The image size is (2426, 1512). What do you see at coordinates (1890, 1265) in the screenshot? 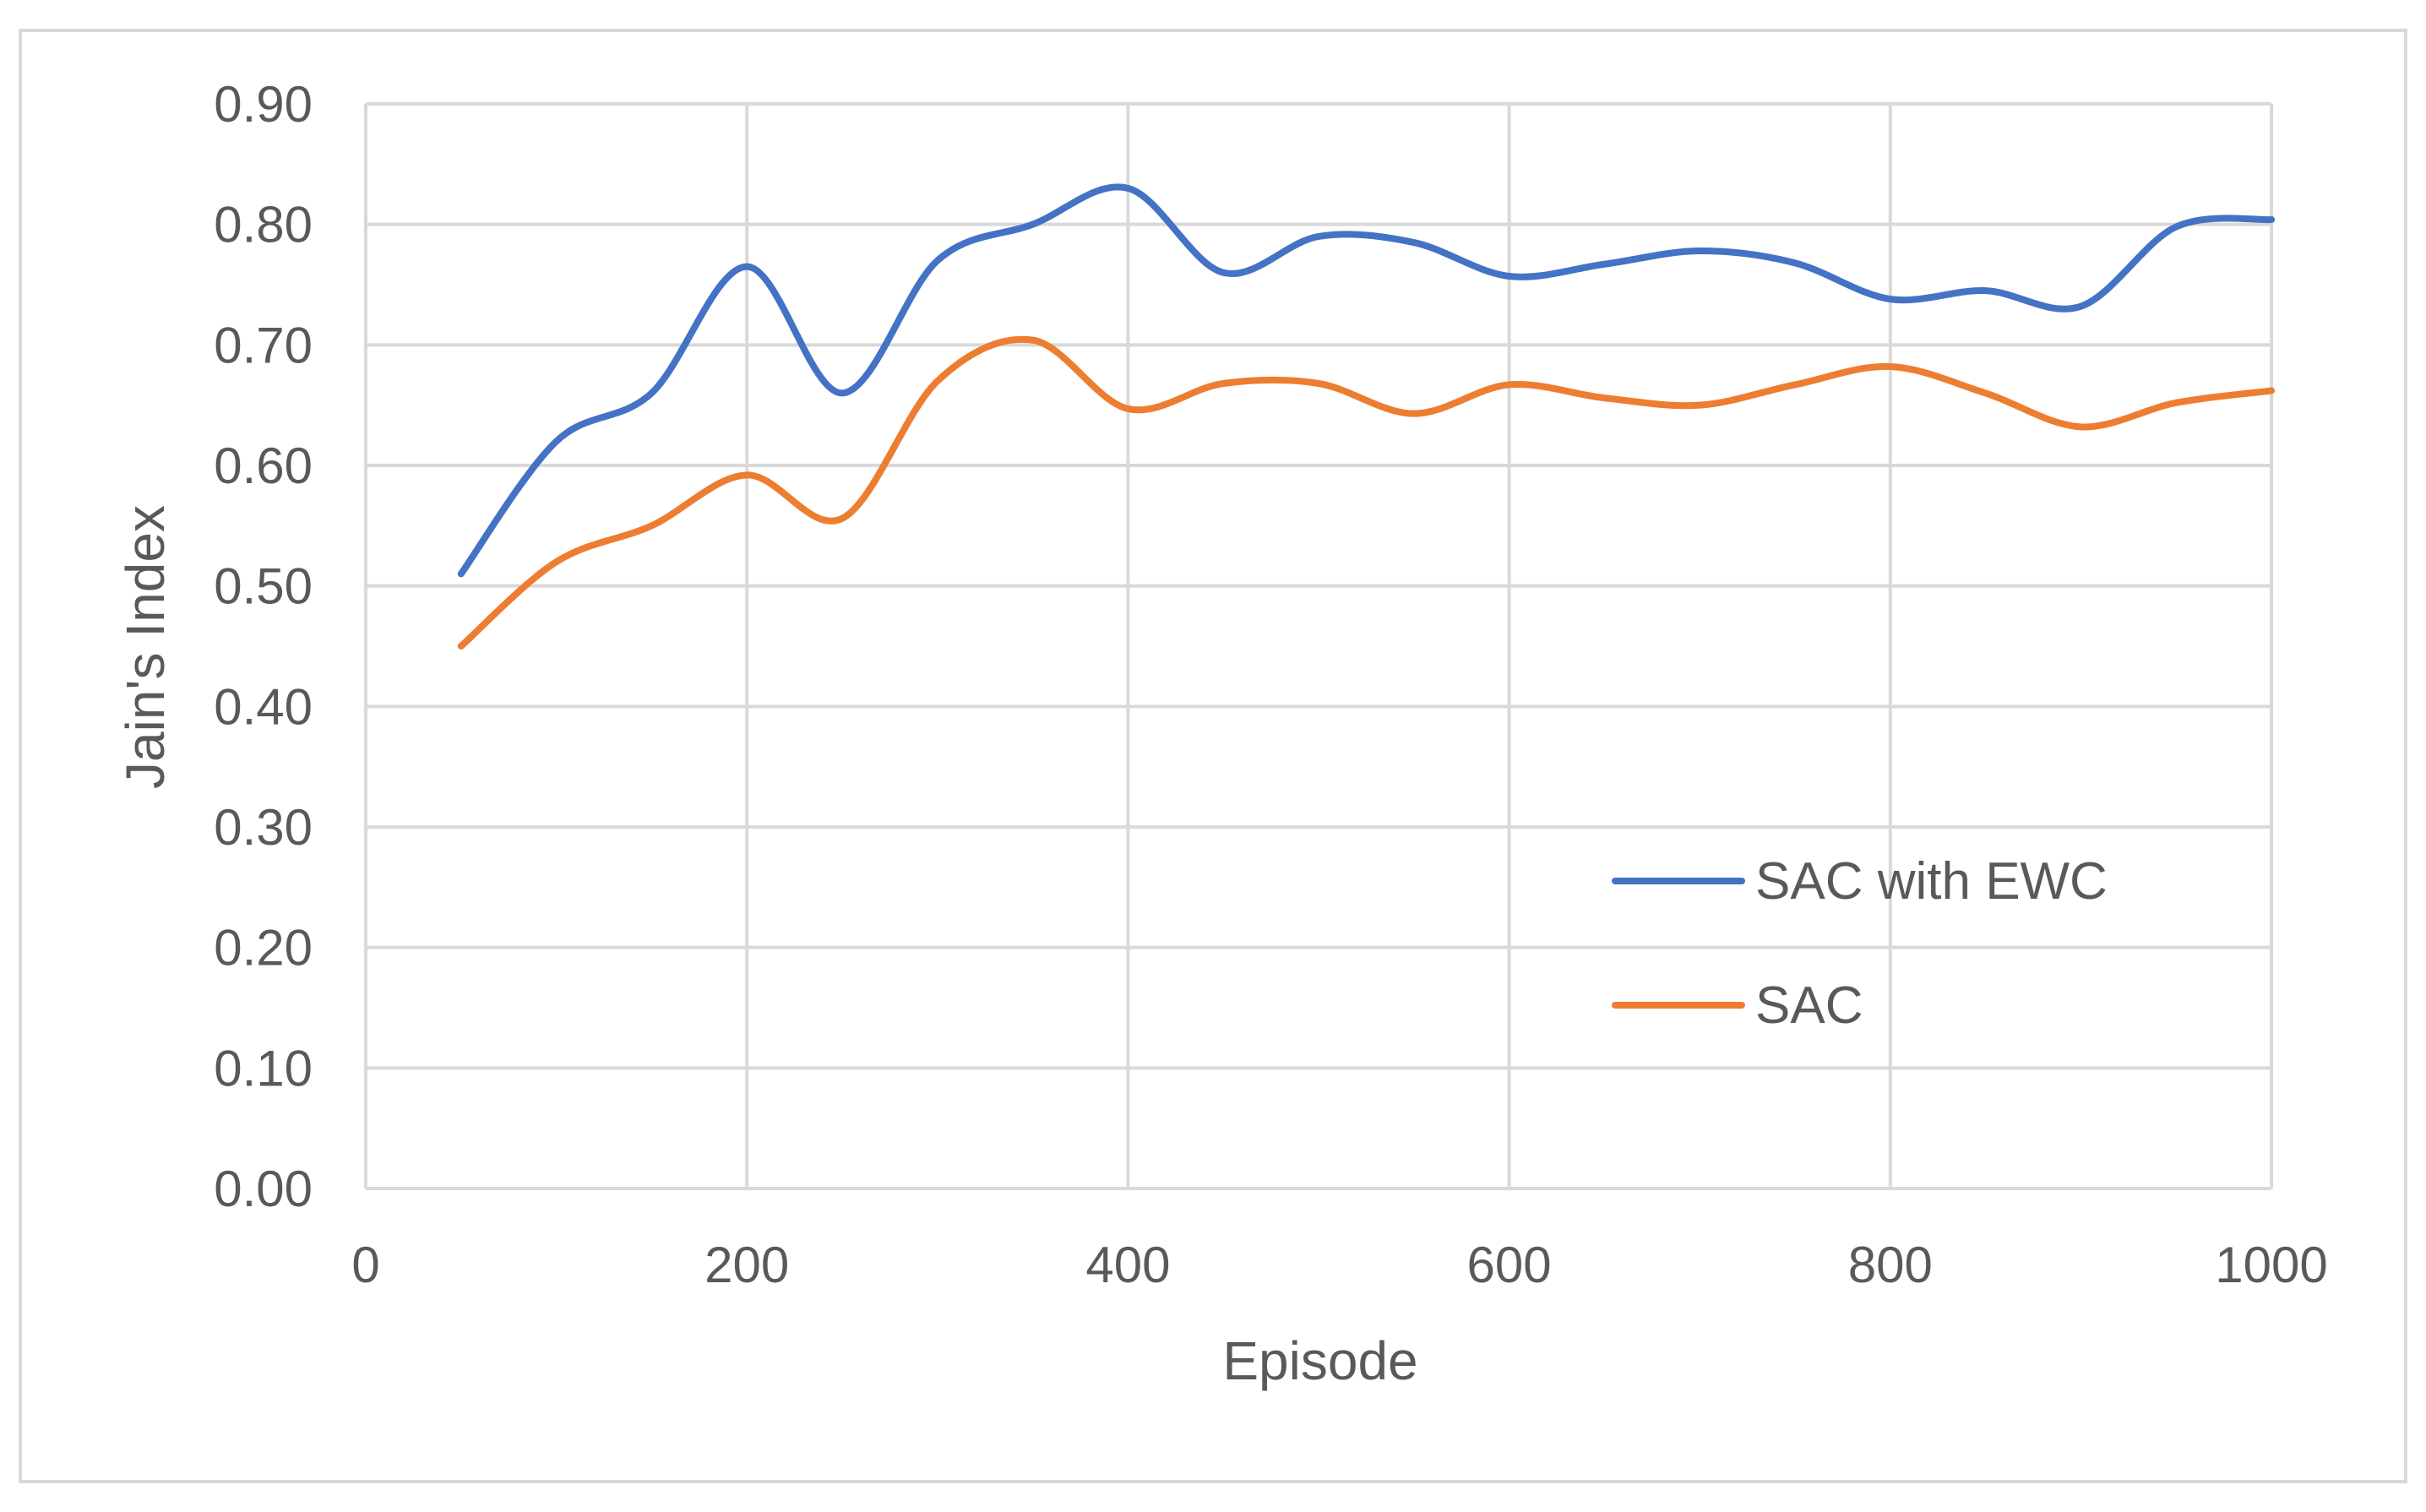
I see `x-tick-label: 800` at bounding box center [1890, 1265].